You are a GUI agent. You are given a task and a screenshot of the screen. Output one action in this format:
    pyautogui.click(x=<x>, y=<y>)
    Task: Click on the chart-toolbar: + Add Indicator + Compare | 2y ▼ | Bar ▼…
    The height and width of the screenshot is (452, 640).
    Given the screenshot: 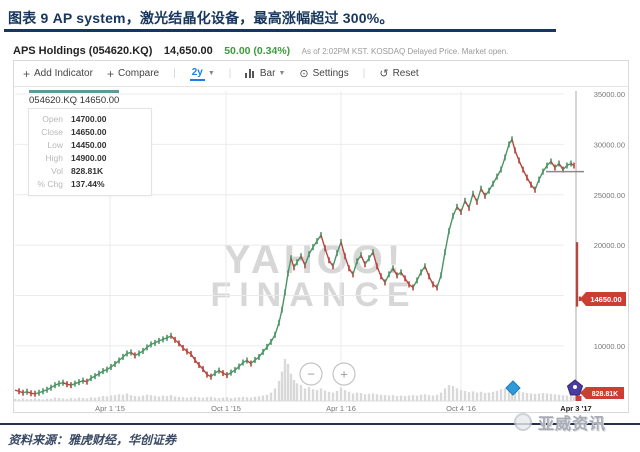 What is the action you would take?
    pyautogui.click(x=321, y=74)
    